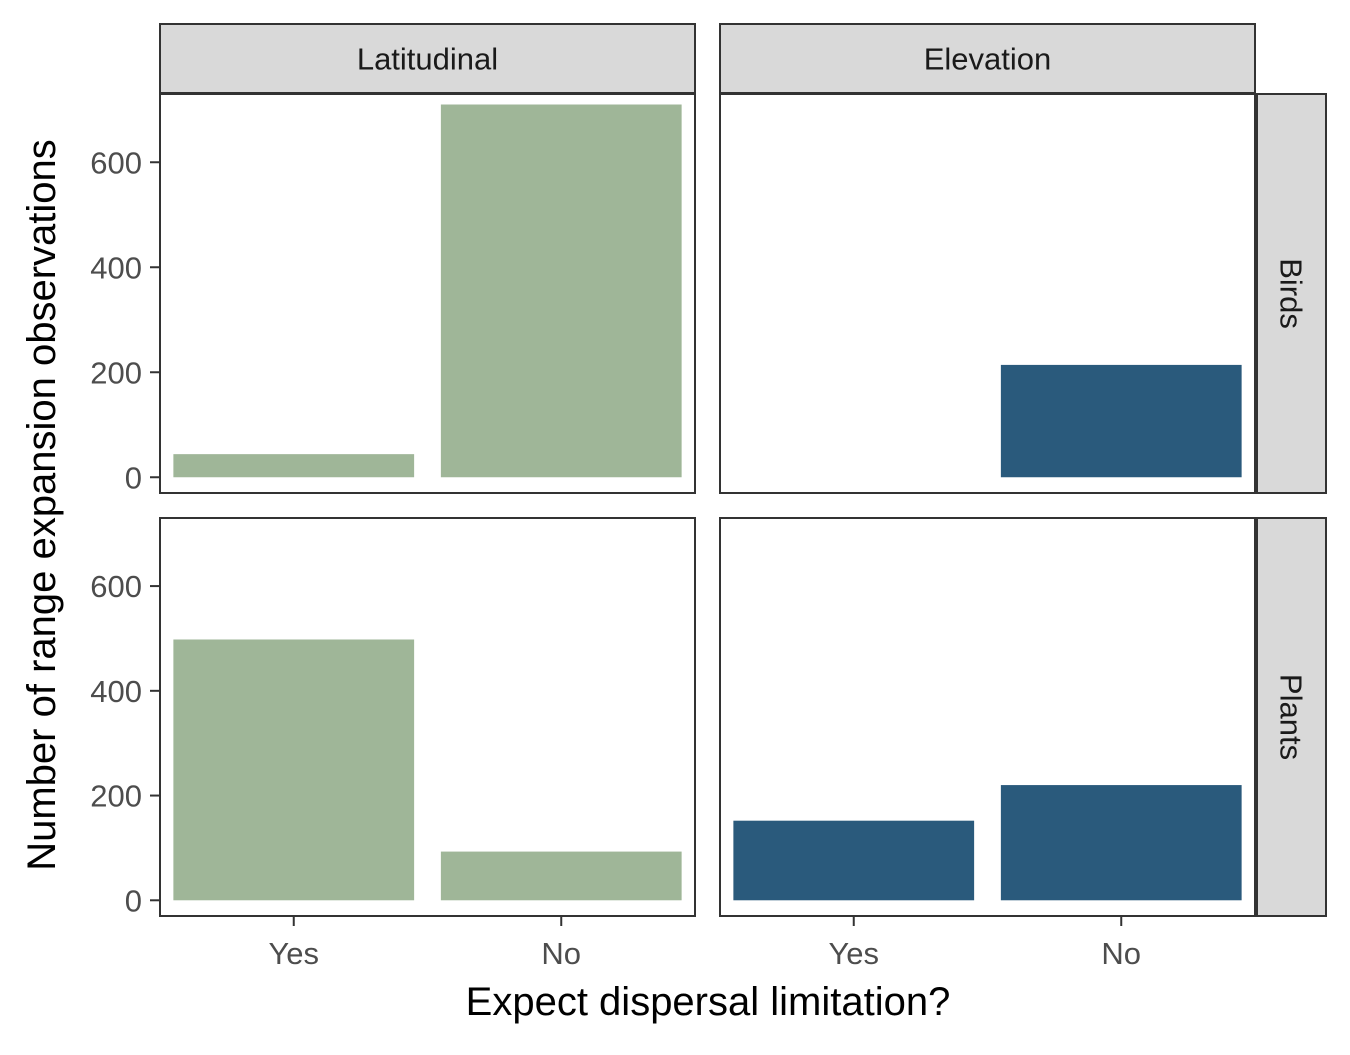 This screenshot has width=1350, height=1055. I want to click on strip-label-plants: Plants, so click(1291, 717).